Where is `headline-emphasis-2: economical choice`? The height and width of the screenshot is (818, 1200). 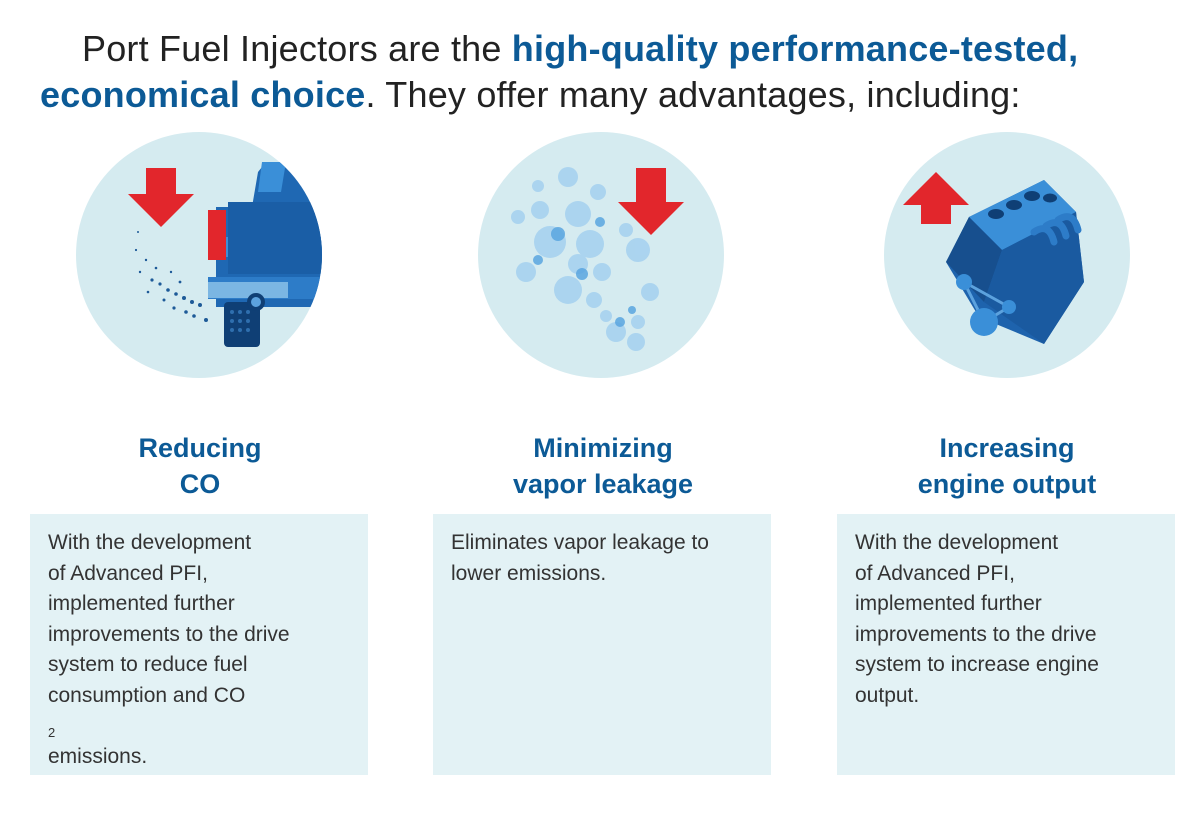 headline-emphasis-2: economical choice is located at coordinates (203, 94).